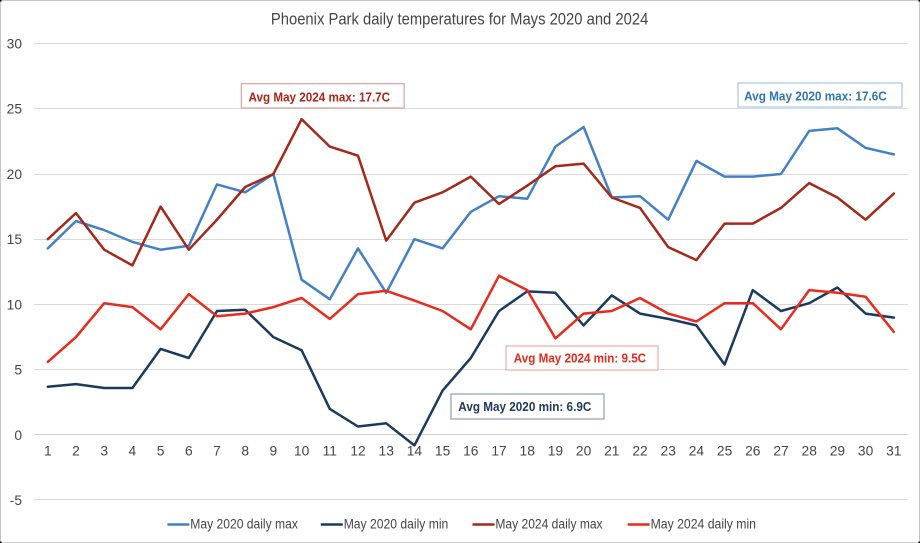  Describe the element at coordinates (16, 500) in the screenshot. I see `svg-text: -5` at that location.